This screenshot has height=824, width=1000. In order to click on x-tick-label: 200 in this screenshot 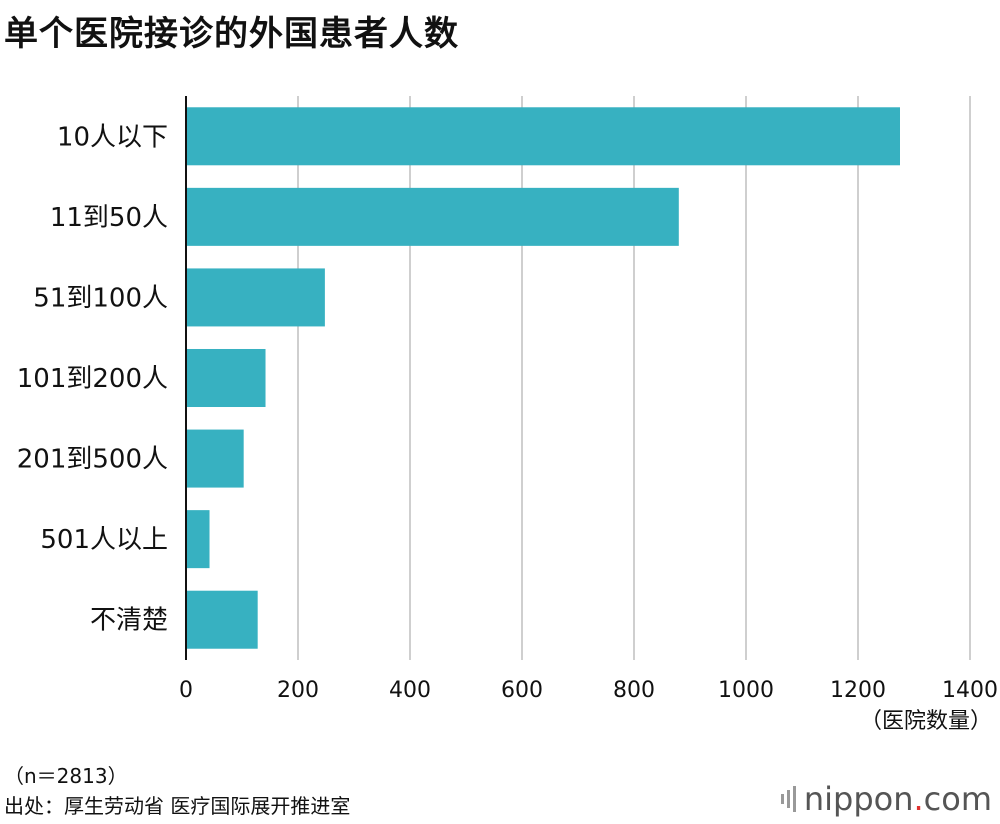, I will do `click(298, 690)`.